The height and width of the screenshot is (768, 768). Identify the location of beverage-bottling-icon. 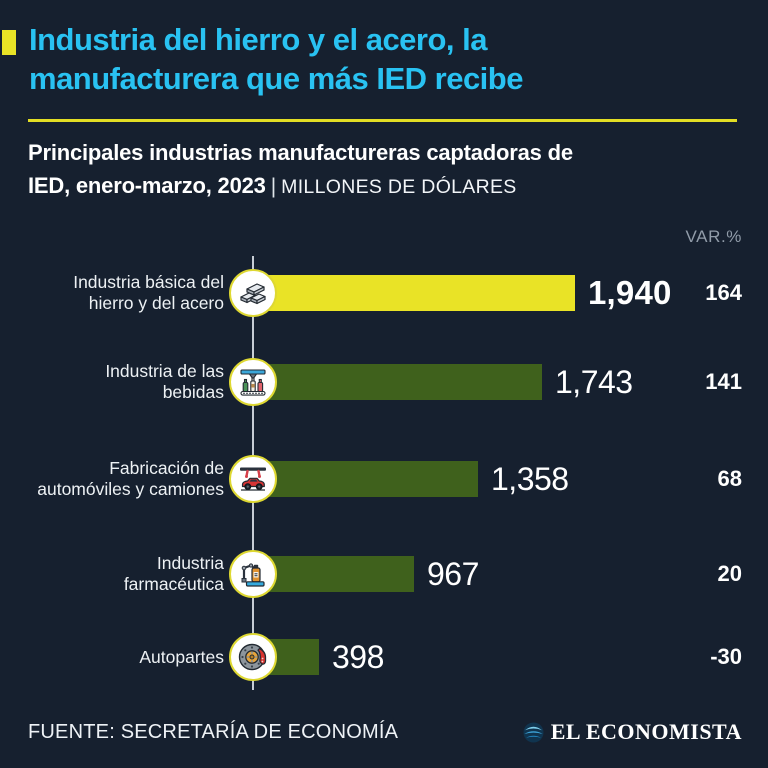
(253, 382).